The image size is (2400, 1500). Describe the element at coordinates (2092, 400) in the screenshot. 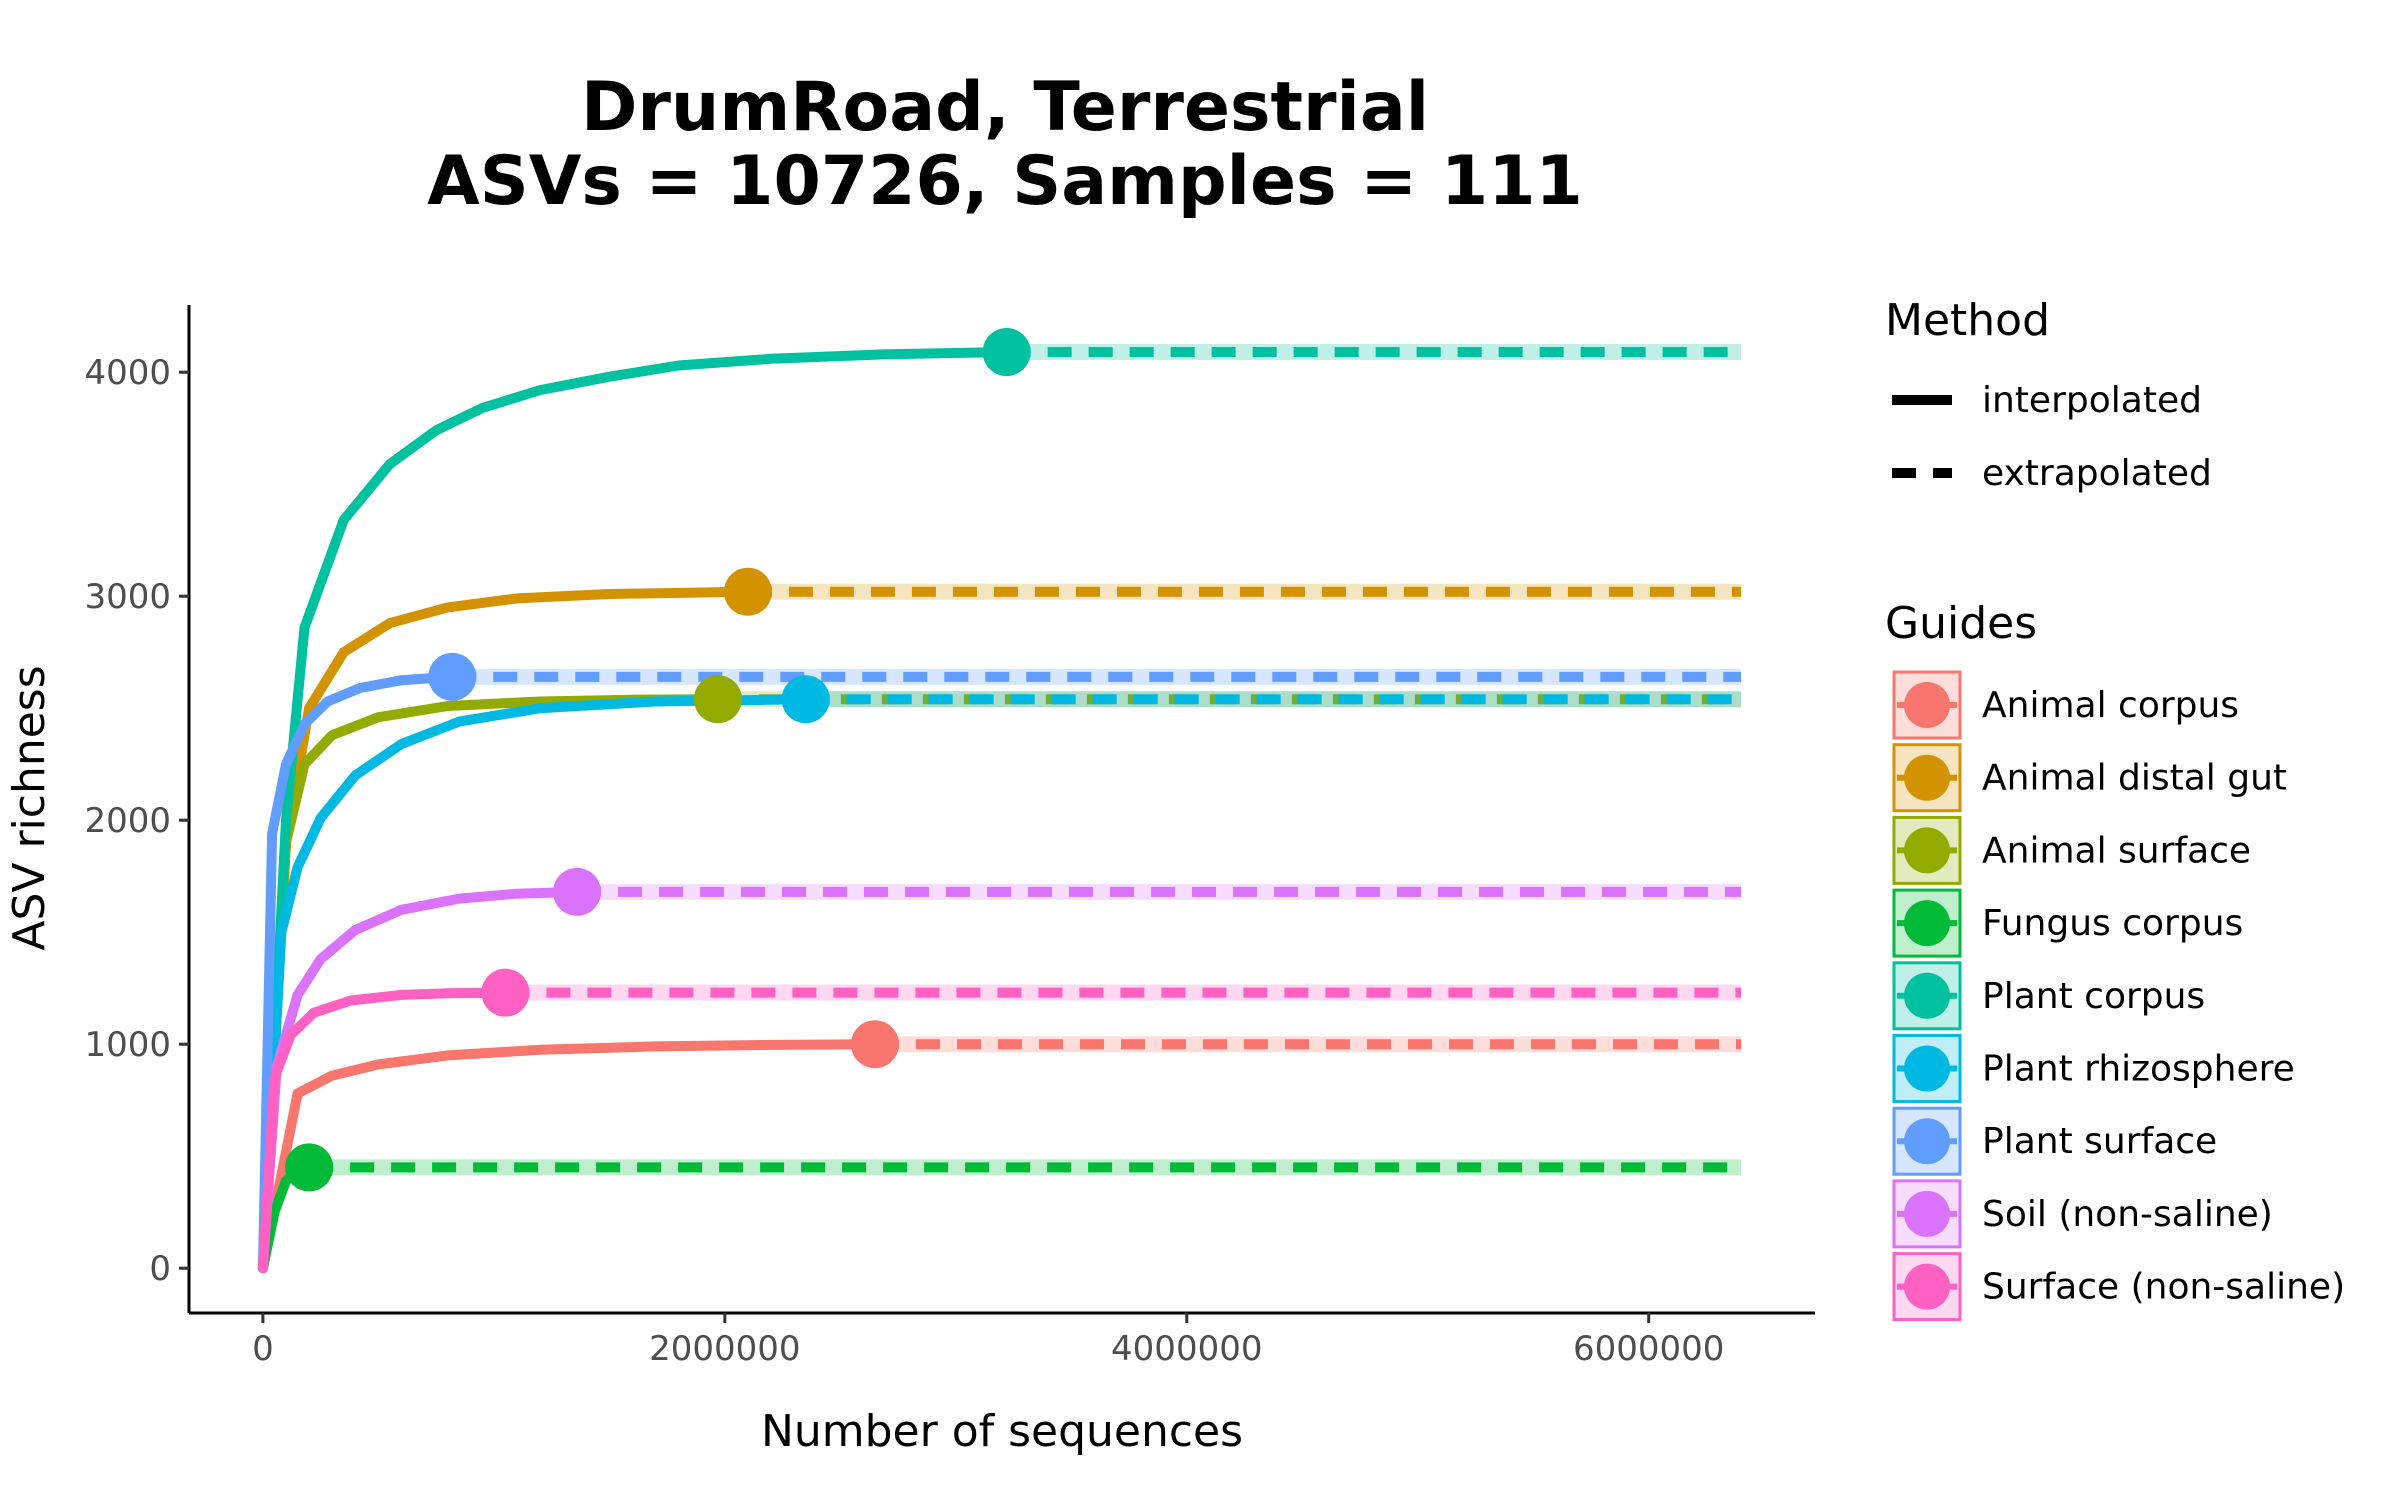

I see `method-legend-label-interpolated: interpolated` at that location.